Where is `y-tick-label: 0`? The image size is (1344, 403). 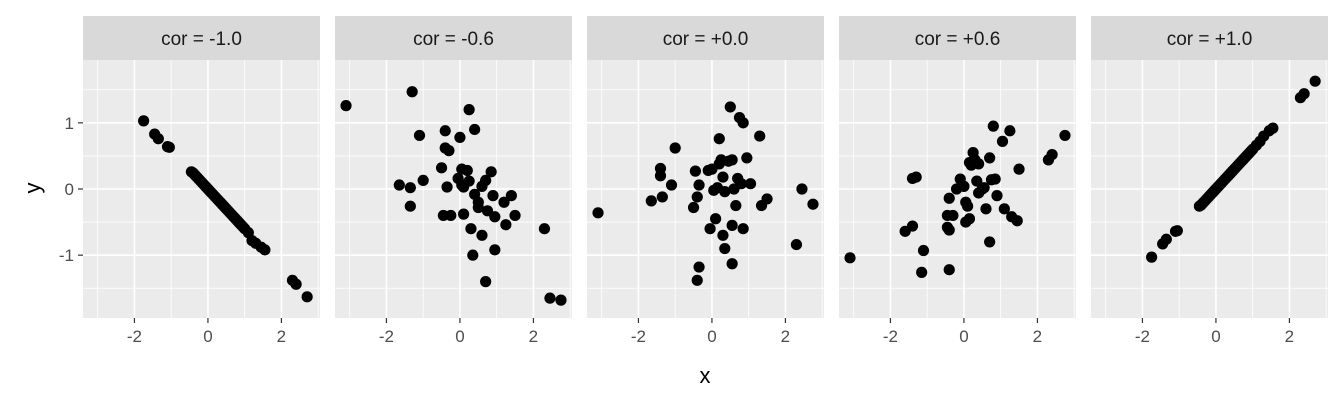 y-tick-label: 0 is located at coordinates (69, 189).